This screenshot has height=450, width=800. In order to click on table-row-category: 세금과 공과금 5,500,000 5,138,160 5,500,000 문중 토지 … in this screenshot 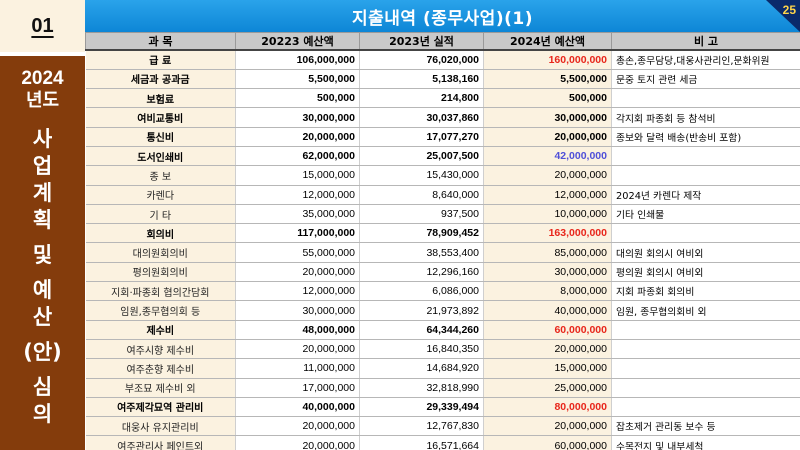, I will do `click(442, 79)`.